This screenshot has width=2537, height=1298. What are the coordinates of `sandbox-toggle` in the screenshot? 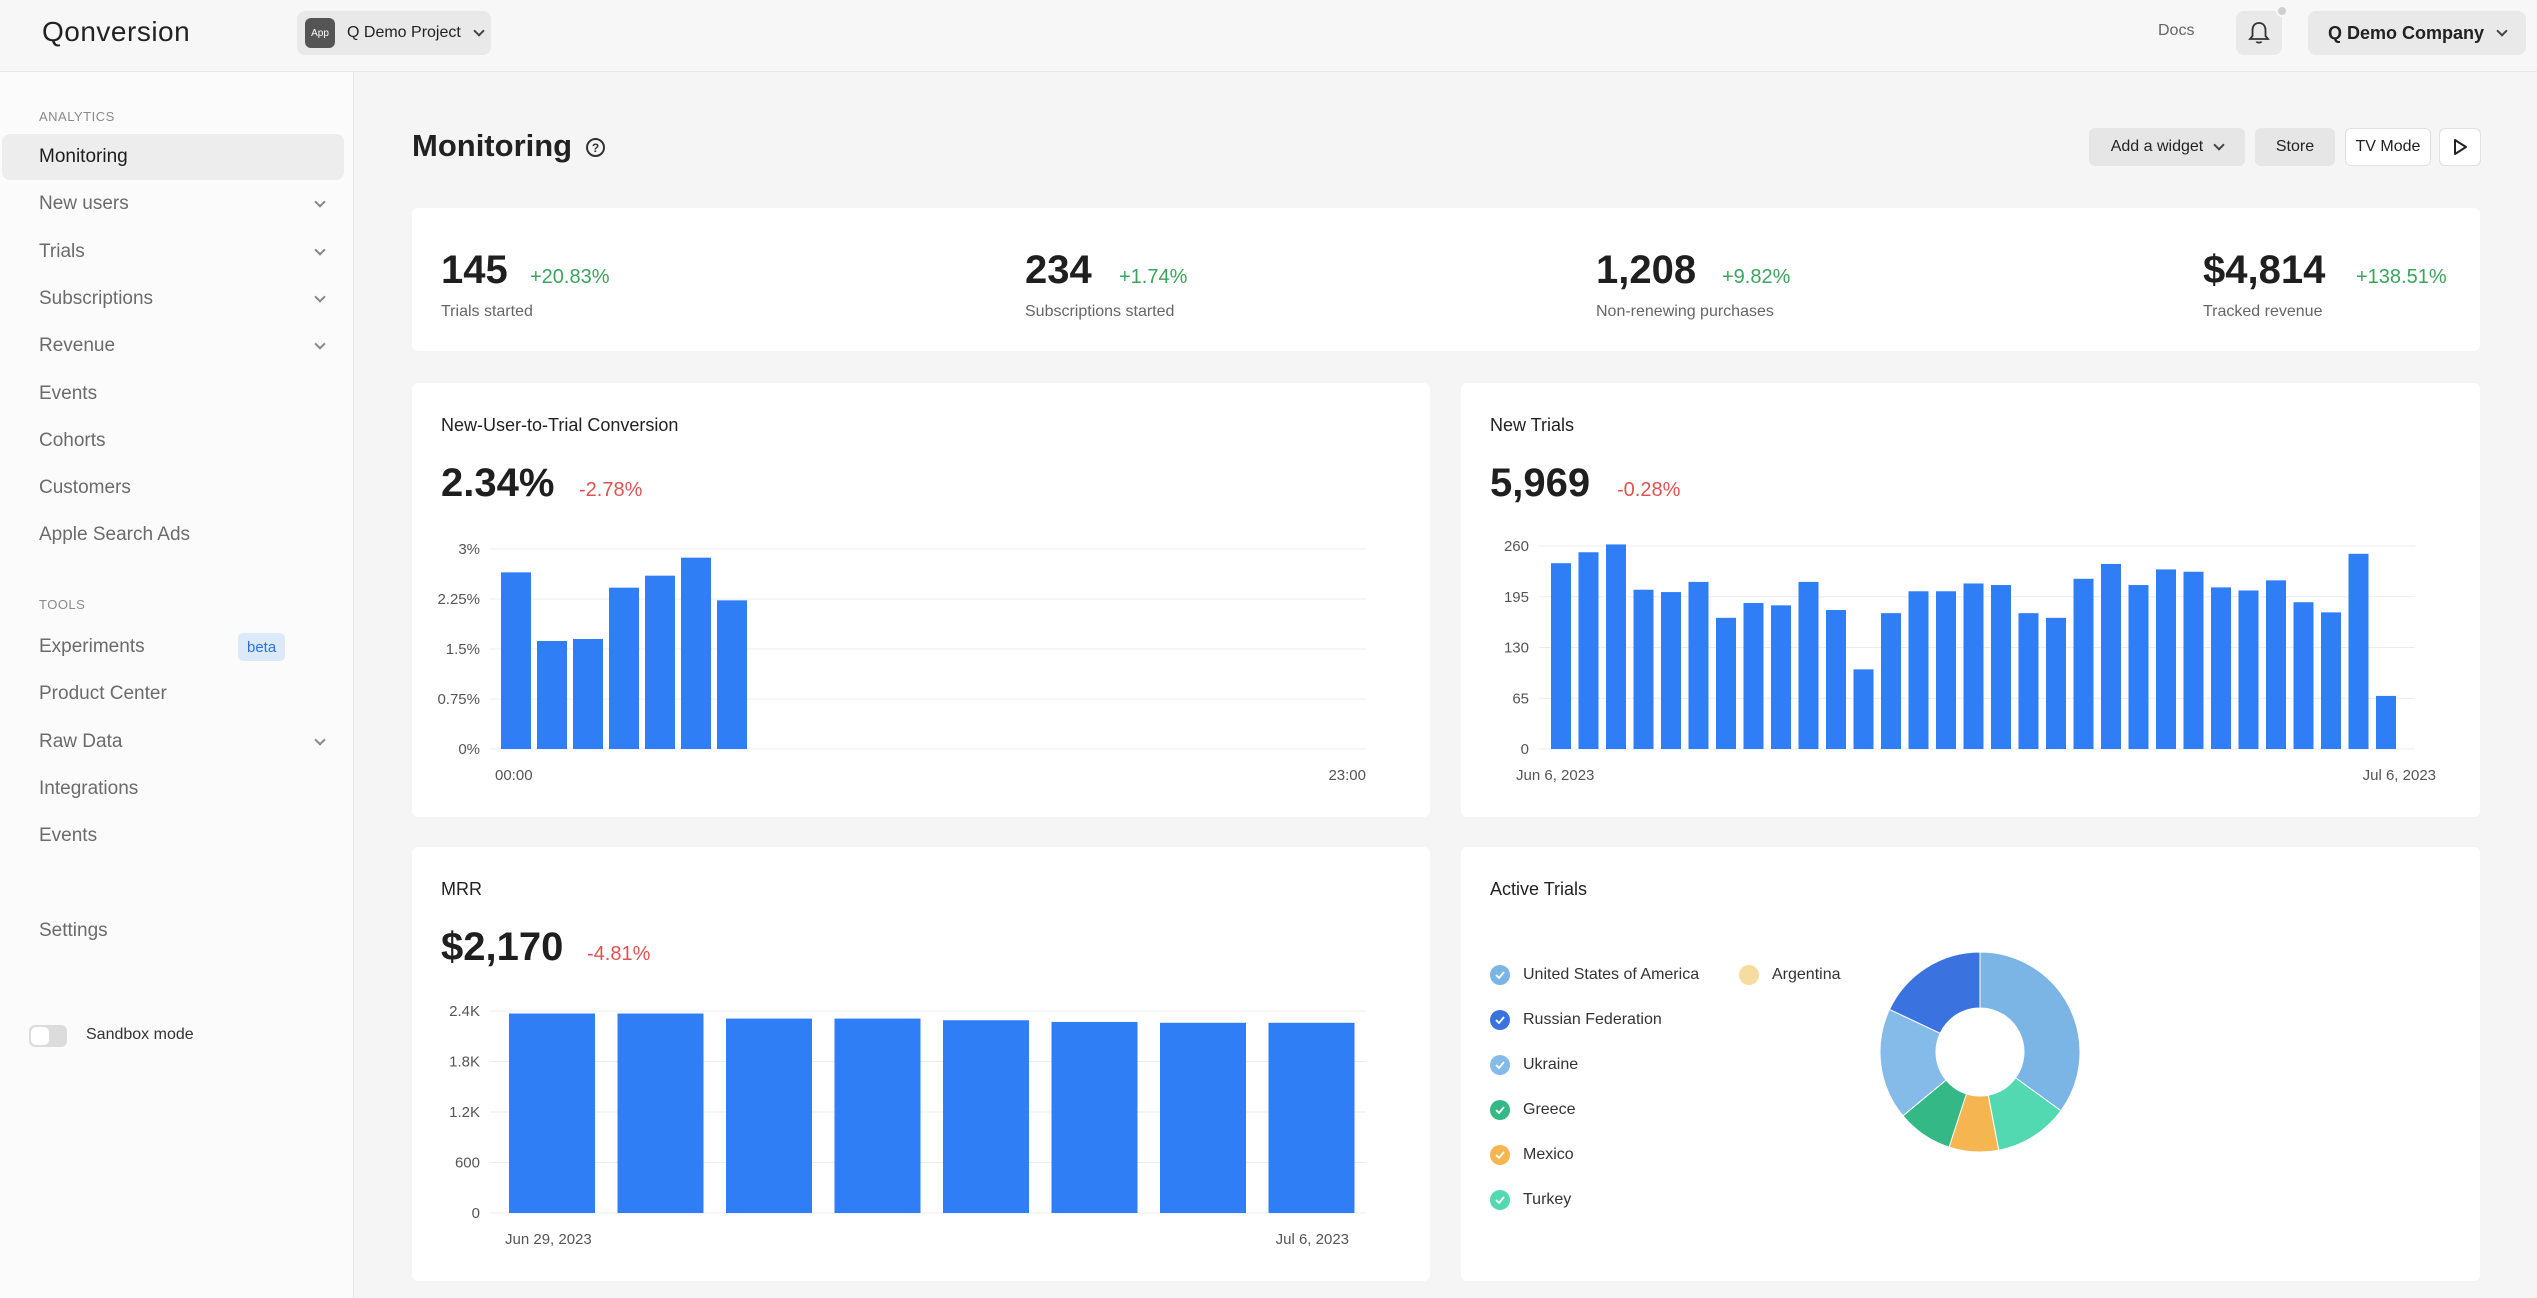 It's located at (48, 1036).